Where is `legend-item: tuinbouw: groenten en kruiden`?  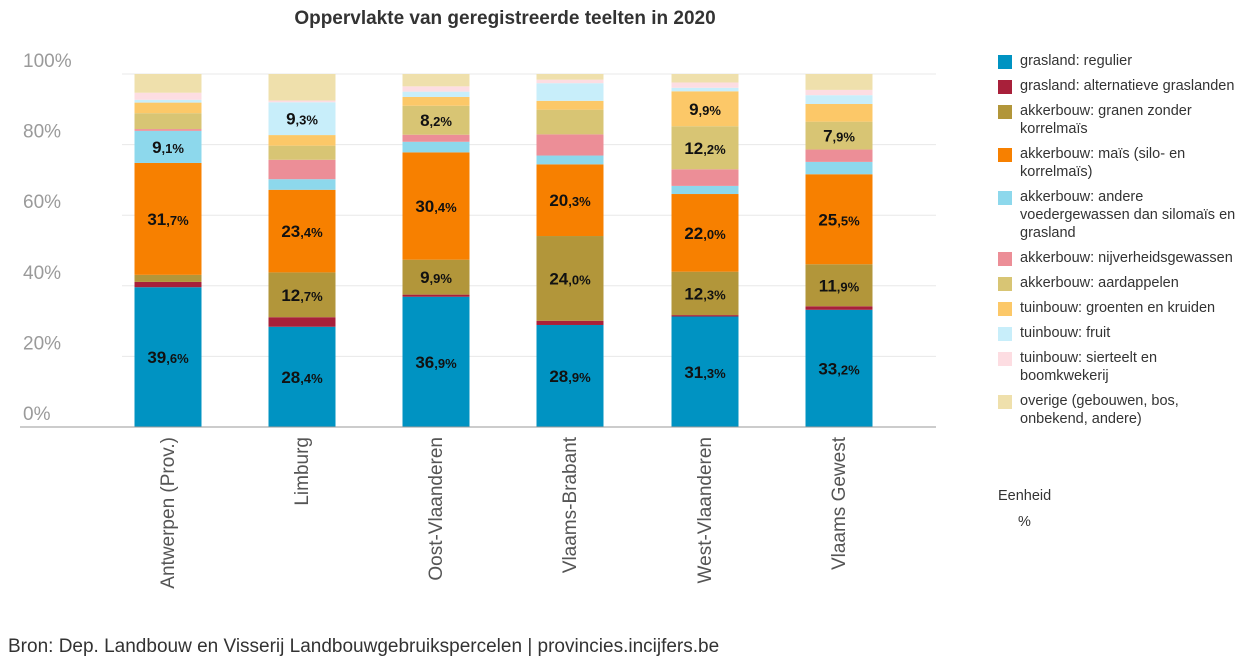
legend-item: tuinbouw: groenten en kruiden is located at coordinates (1123, 308).